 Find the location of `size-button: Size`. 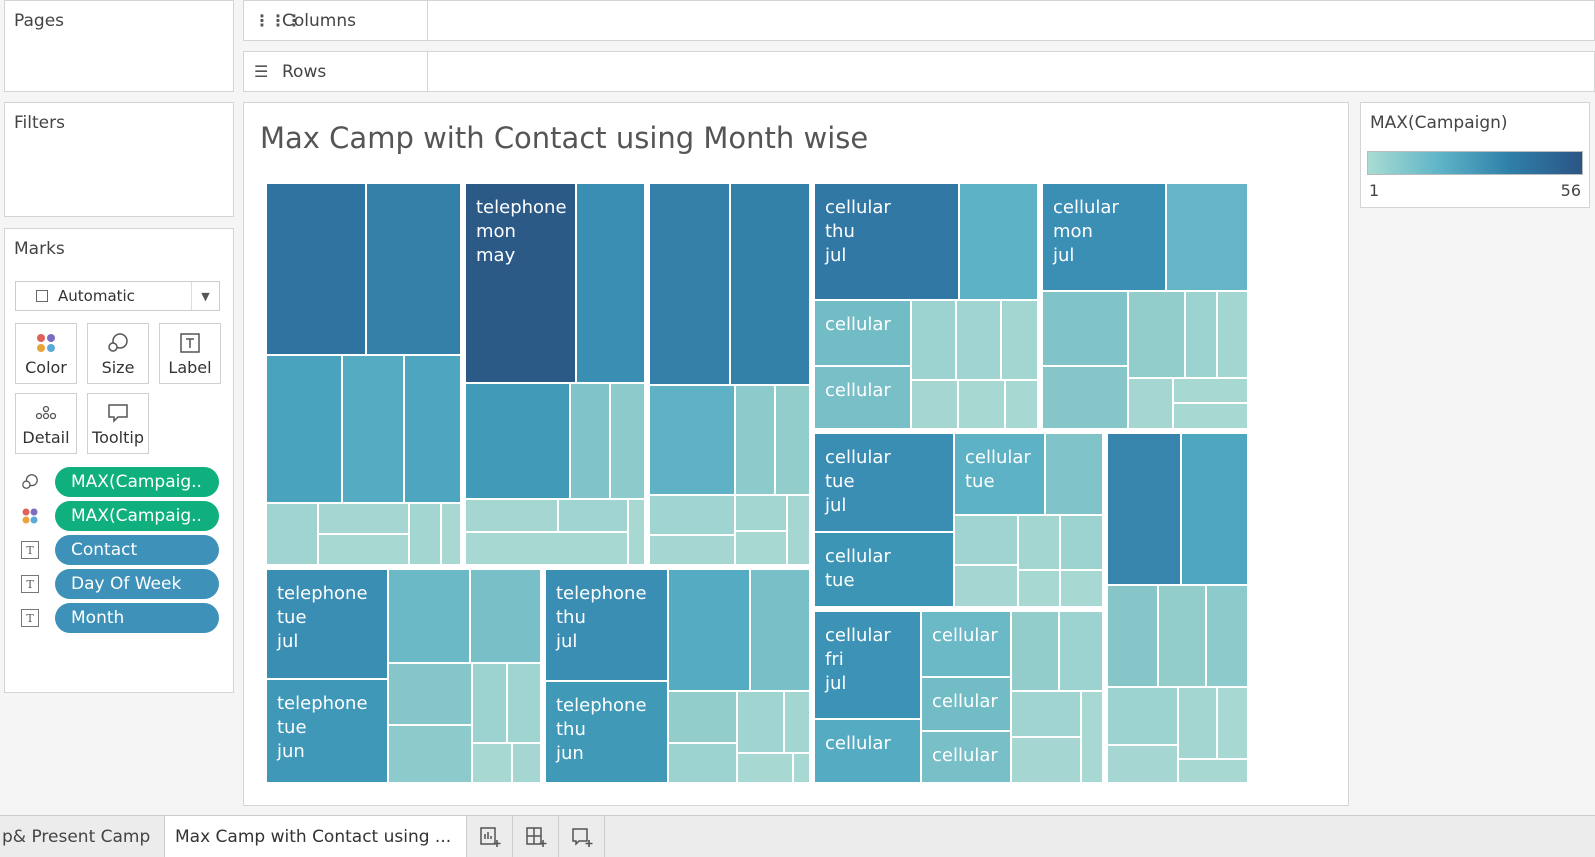

size-button: Size is located at coordinates (118, 353).